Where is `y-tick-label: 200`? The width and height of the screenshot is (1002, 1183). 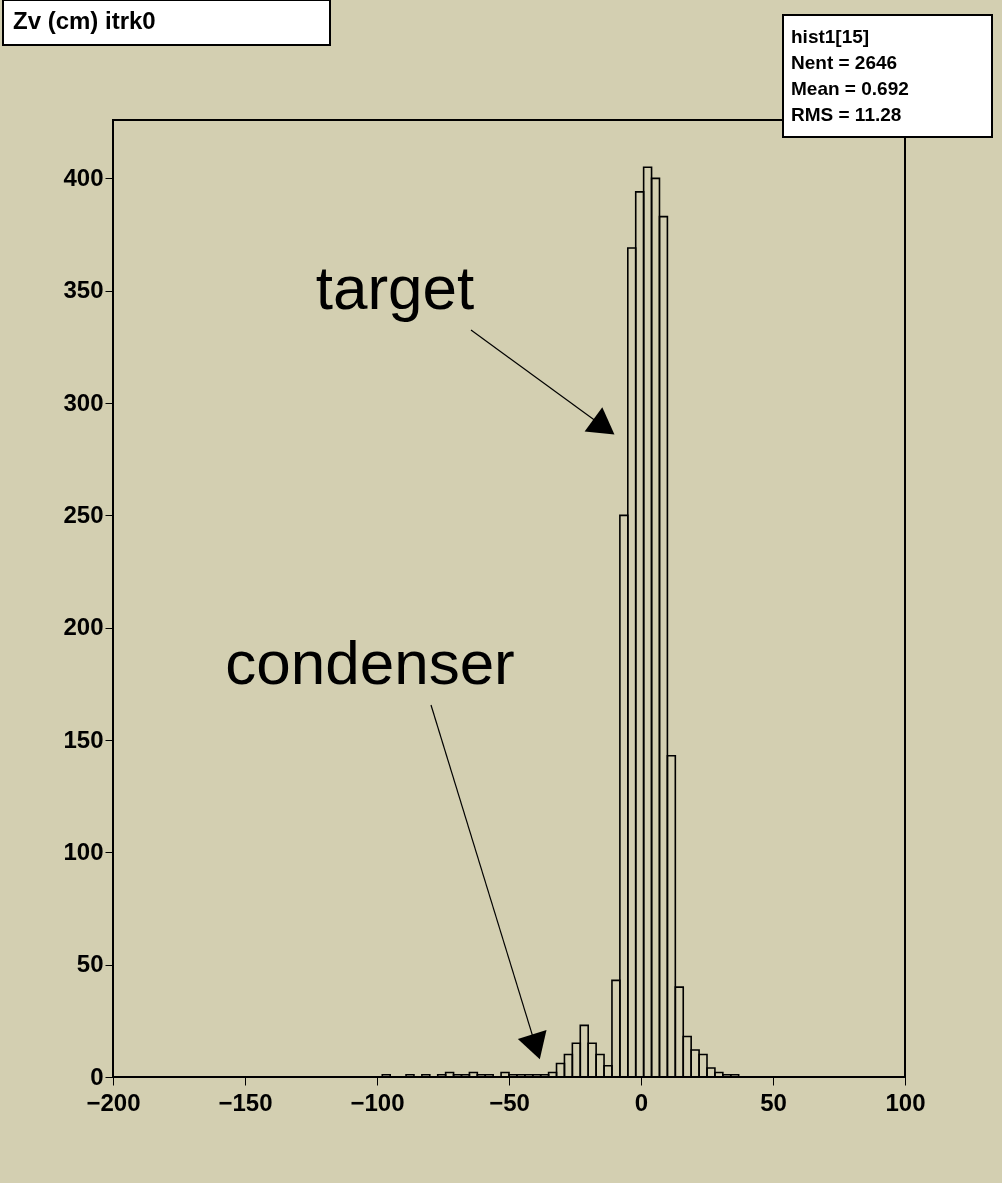 y-tick-label: 200 is located at coordinates (83, 627).